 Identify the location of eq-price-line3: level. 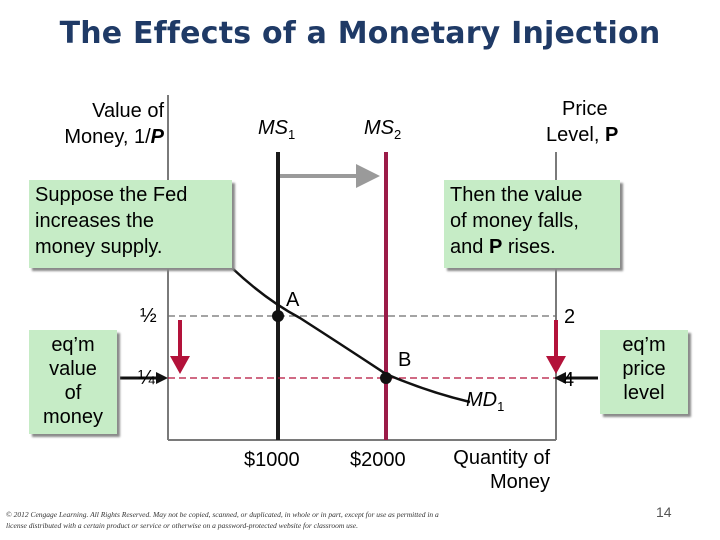
(644, 393).